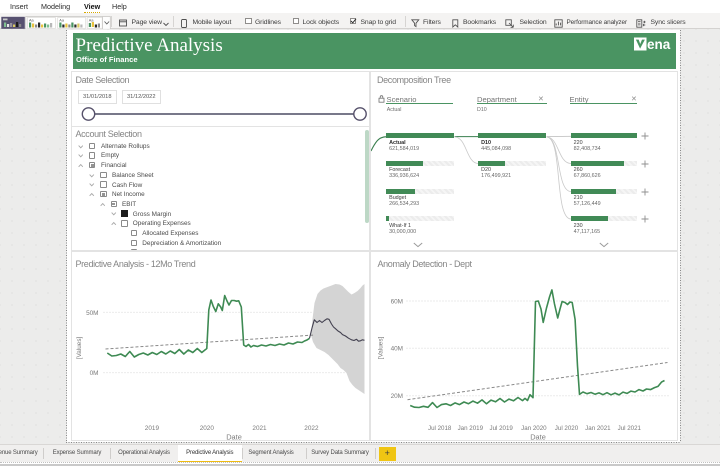 The height and width of the screenshot is (466, 720). Describe the element at coordinates (566, 428) in the screenshot. I see `svg-text: Jul 2020` at that location.